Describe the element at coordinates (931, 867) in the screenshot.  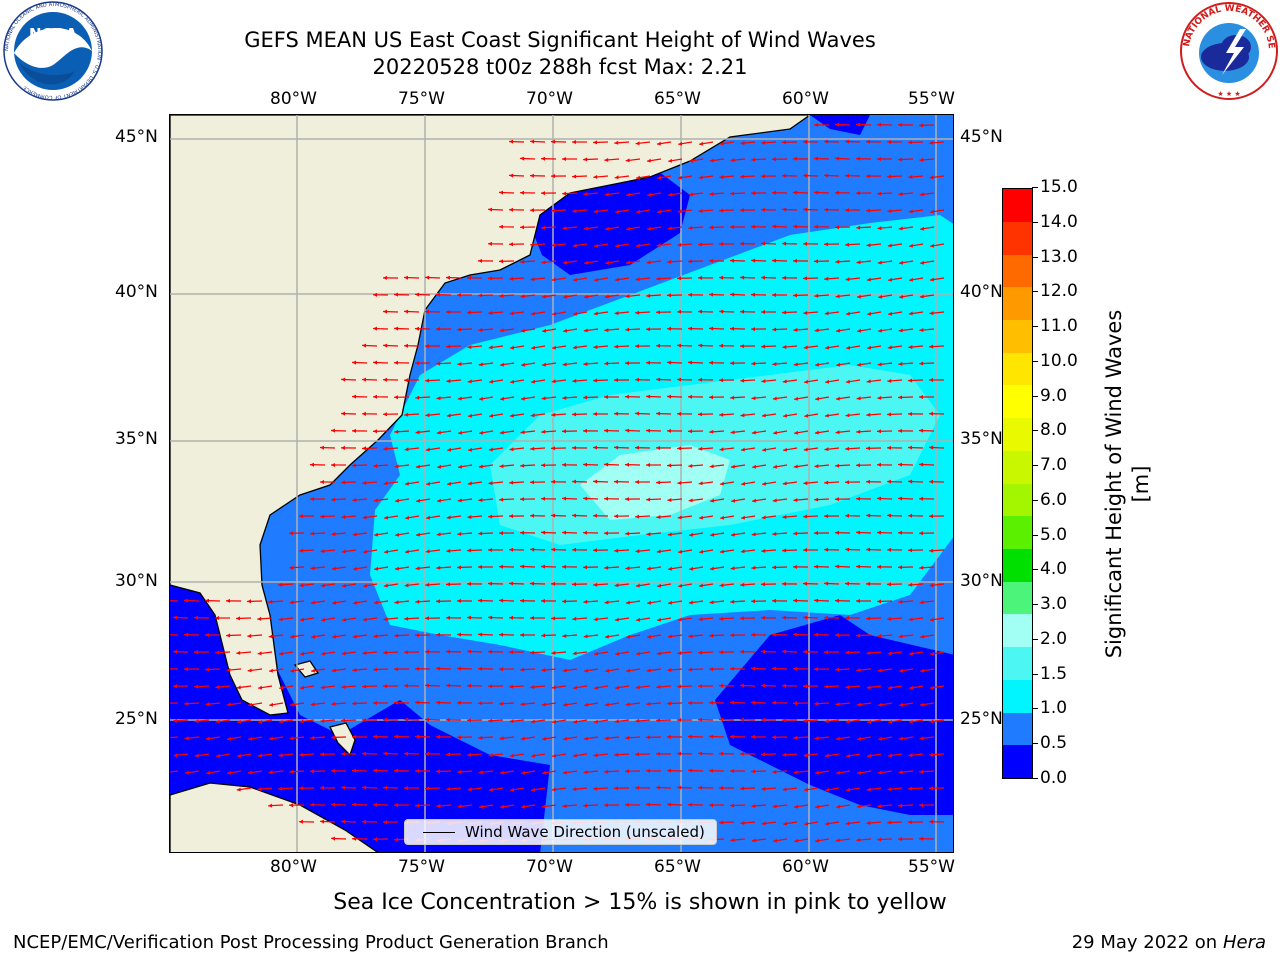
I see `lon-bottom-55w: 55°W` at that location.